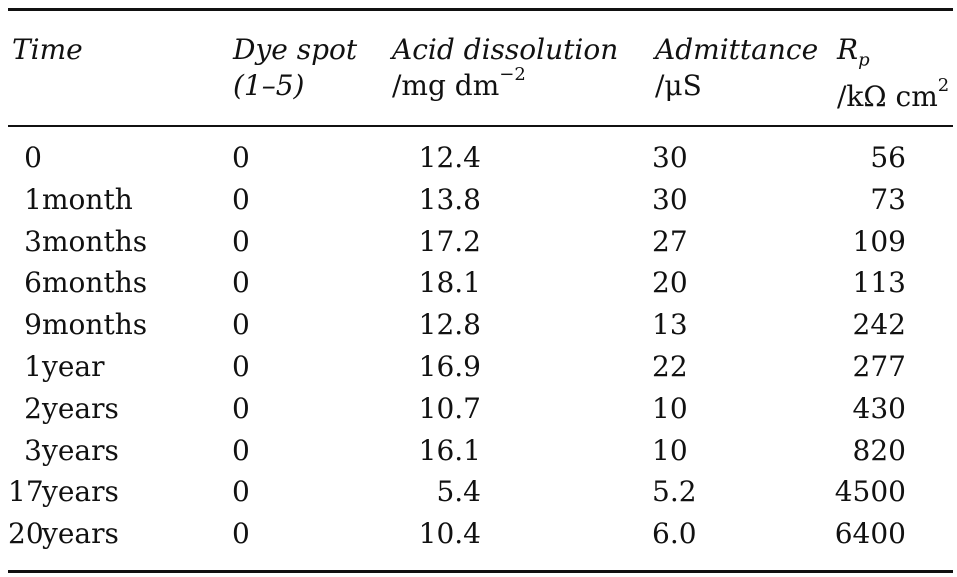 The height and width of the screenshot is (577, 957). Describe the element at coordinates (848, 49) in the screenshot. I see `header-rp-symbol: R` at that location.